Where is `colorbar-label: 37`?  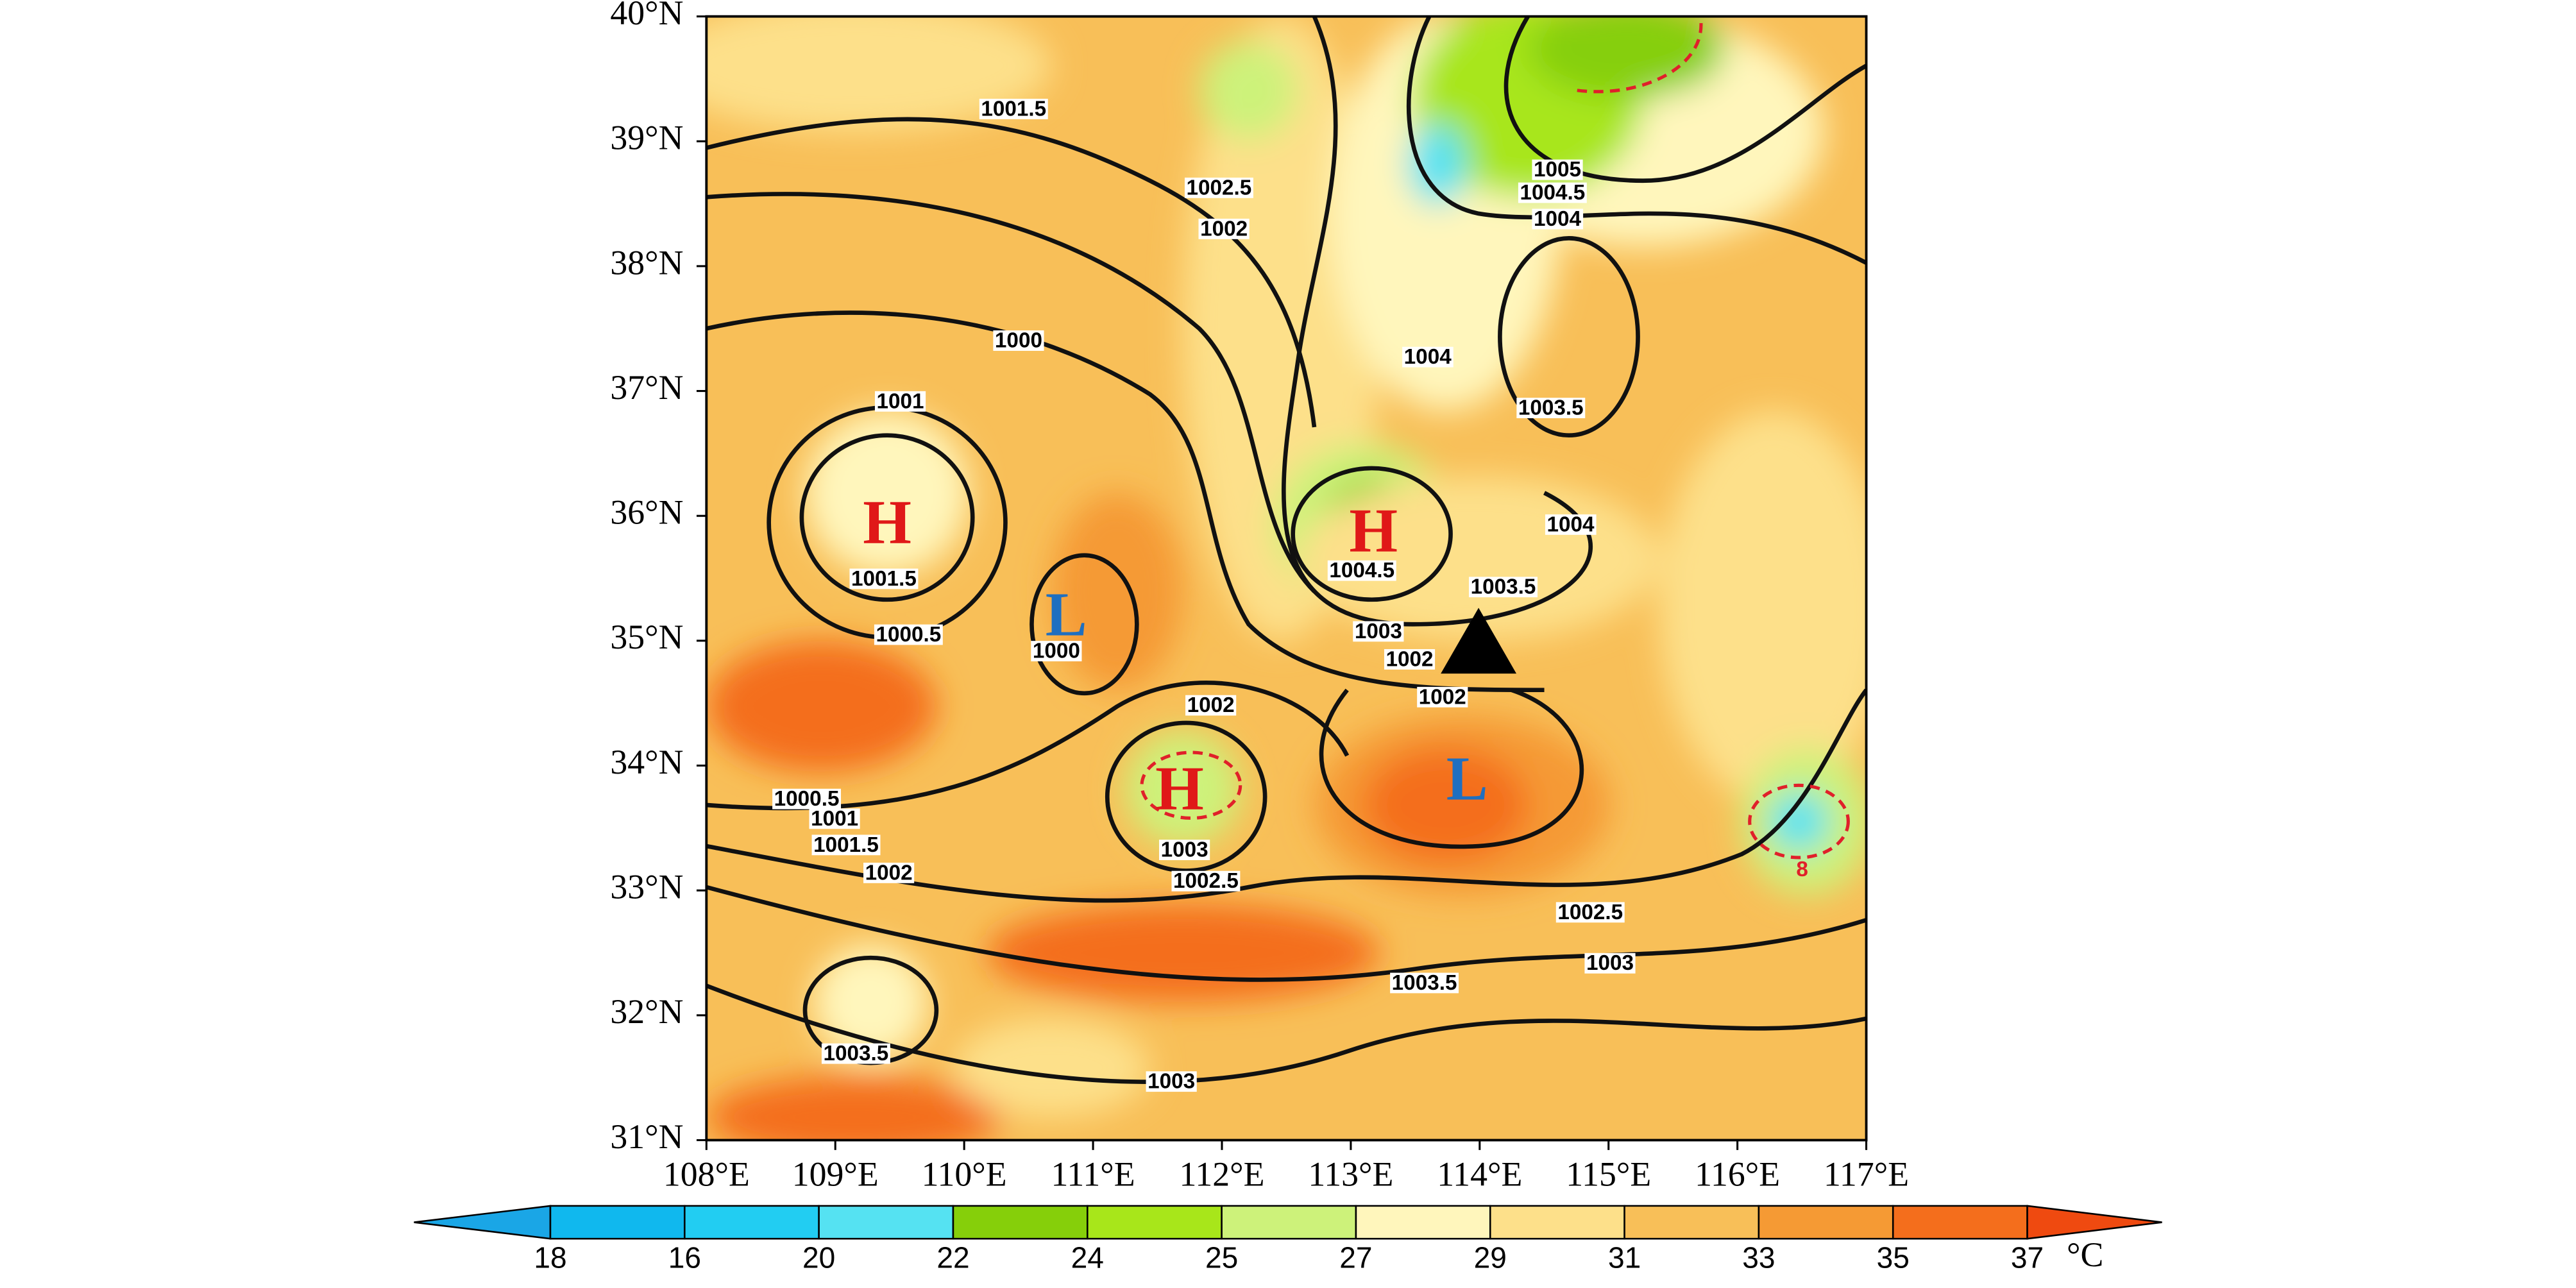 colorbar-label: 37 is located at coordinates (2027, 1258).